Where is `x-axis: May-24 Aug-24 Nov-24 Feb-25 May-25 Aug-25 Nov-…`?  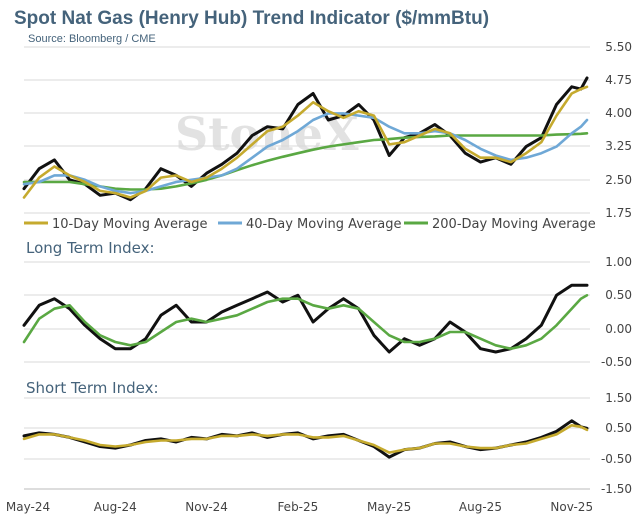 x-axis: May-24 Aug-24 Nov-24 Feb-25 May-25 Aug-25 Nov-… is located at coordinates (299, 501).